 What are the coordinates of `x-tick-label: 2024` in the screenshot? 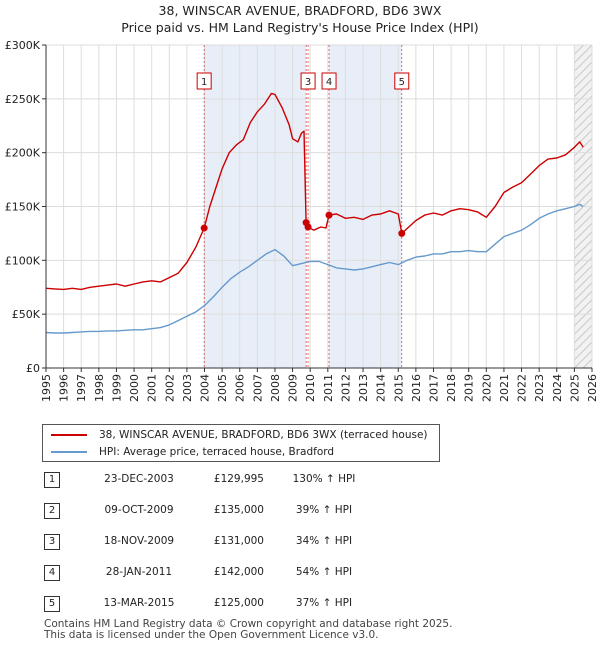 It's located at (557, 388).